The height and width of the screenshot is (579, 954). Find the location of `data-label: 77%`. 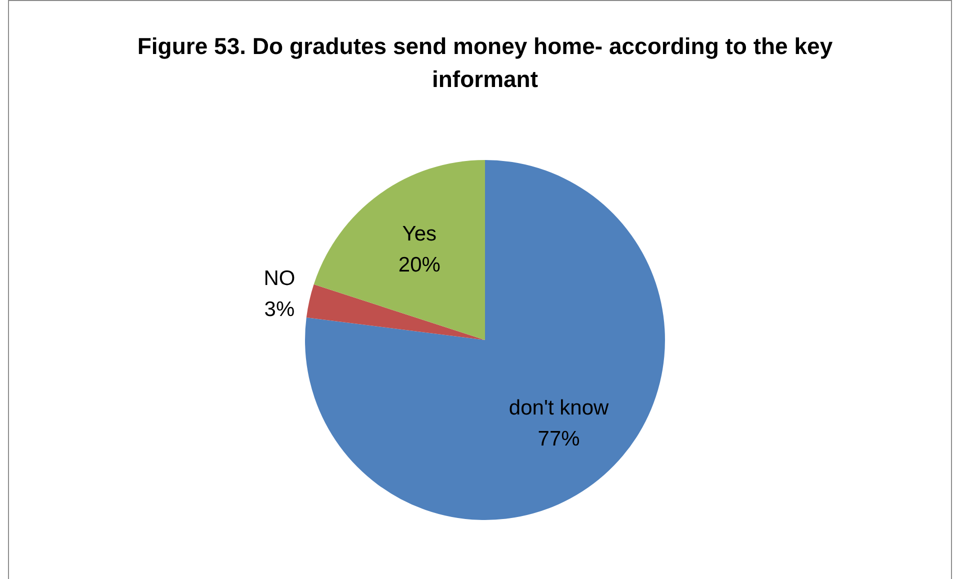

data-label: 77% is located at coordinates (559, 439).